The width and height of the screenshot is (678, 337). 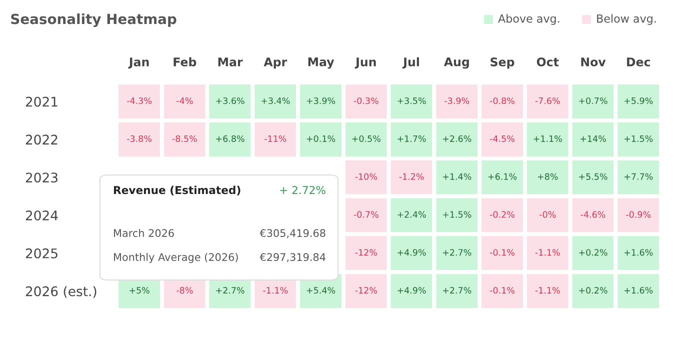 What do you see at coordinates (593, 214) in the screenshot?
I see `data-label: -4.6%` at bounding box center [593, 214].